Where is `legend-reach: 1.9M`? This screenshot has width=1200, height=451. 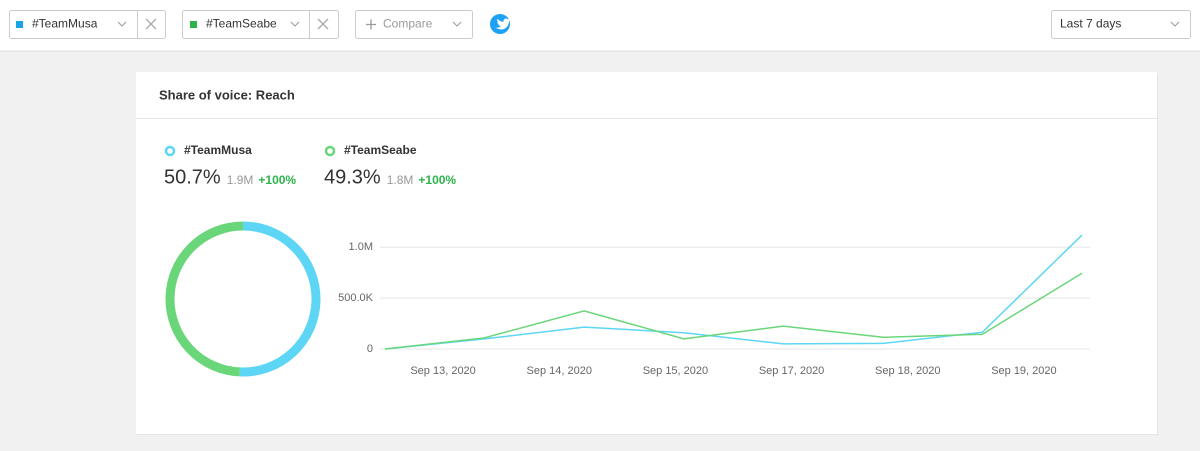
legend-reach: 1.9M is located at coordinates (240, 180).